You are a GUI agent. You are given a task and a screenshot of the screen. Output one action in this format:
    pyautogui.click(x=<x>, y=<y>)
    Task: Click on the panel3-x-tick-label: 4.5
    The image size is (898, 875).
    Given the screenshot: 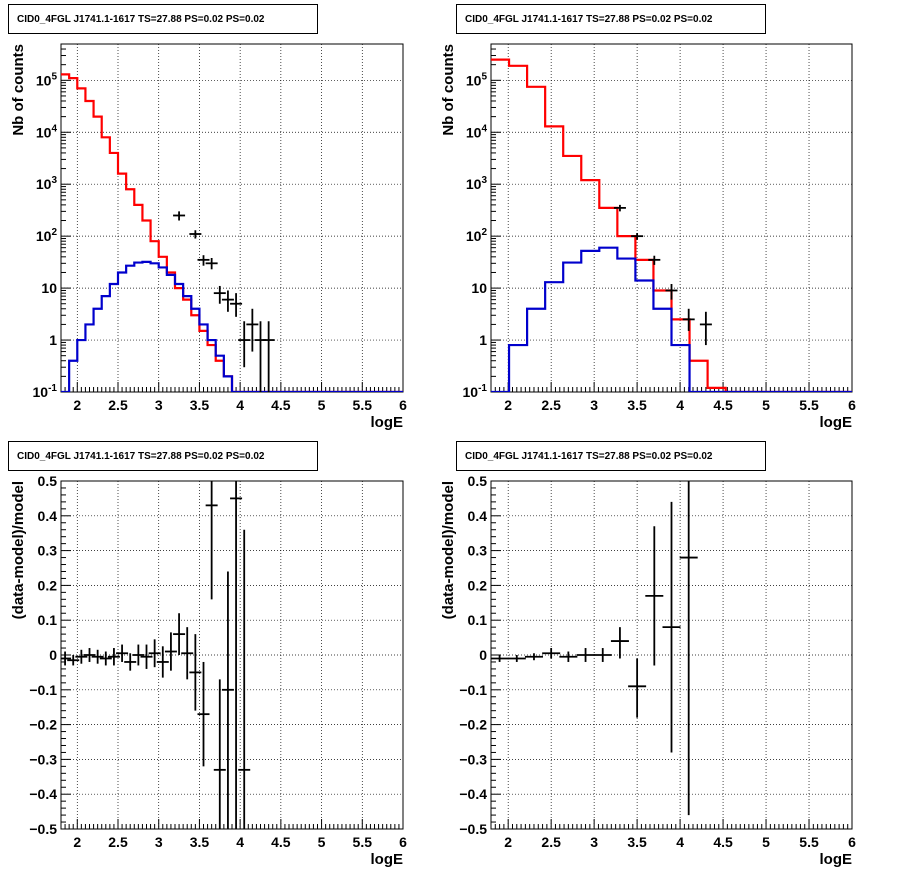 What is the action you would take?
    pyautogui.click(x=281, y=842)
    